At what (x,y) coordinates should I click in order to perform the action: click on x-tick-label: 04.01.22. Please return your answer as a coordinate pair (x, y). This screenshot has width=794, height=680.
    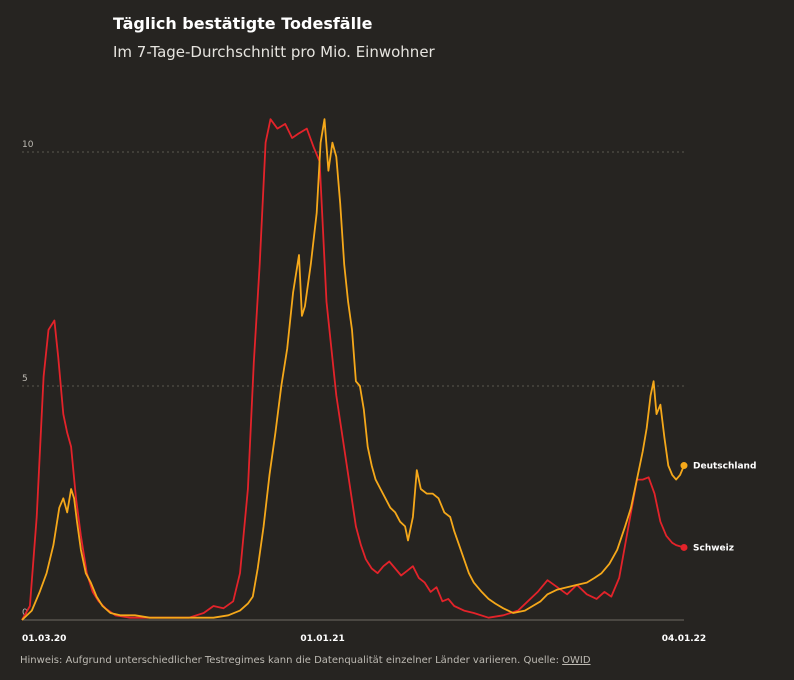
    Looking at the image, I should click on (684, 639).